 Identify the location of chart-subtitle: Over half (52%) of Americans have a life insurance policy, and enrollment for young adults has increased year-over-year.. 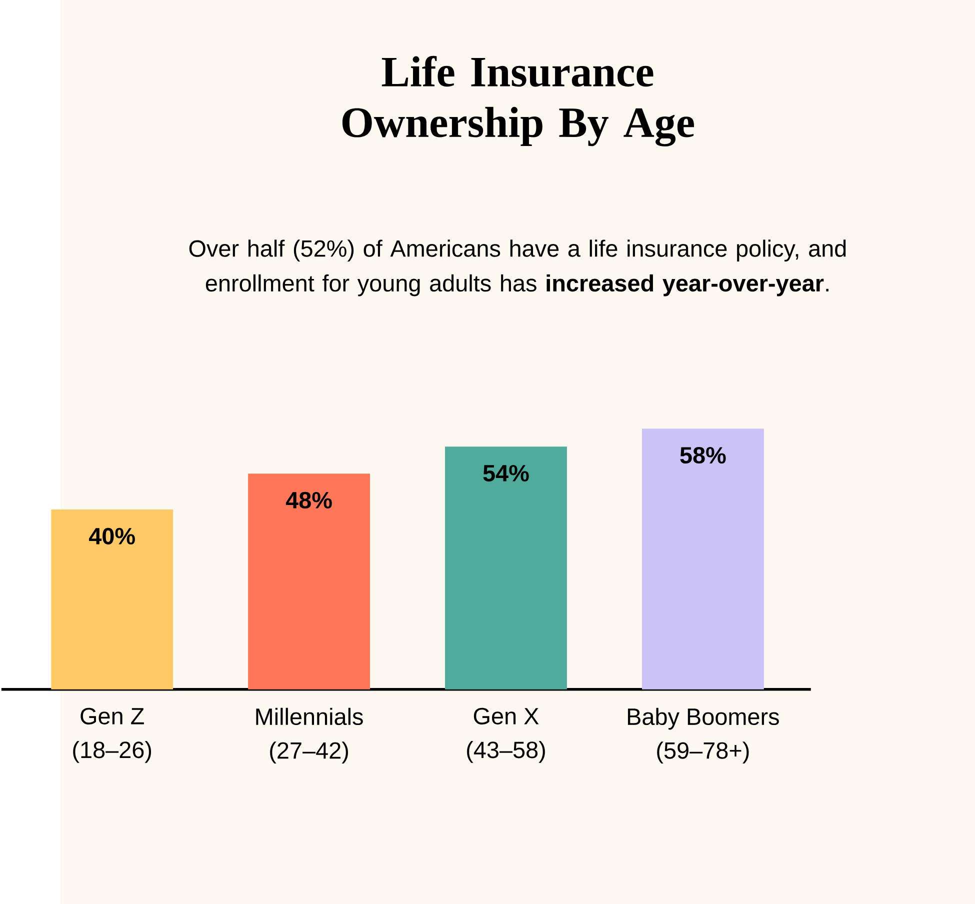
(517, 268).